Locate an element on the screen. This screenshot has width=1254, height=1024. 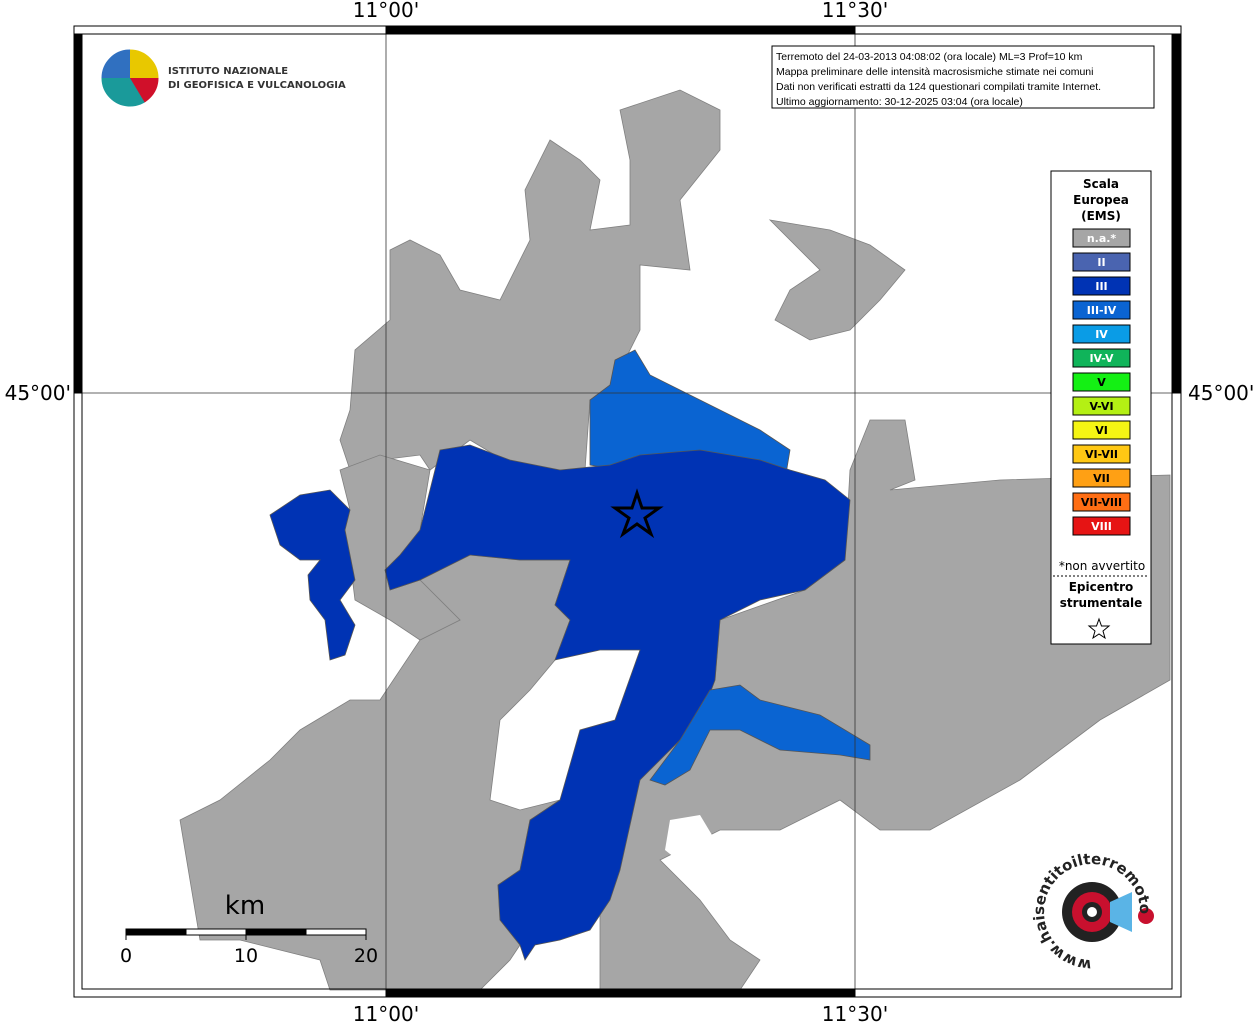
legend-label: V is located at coordinates (1101, 382).